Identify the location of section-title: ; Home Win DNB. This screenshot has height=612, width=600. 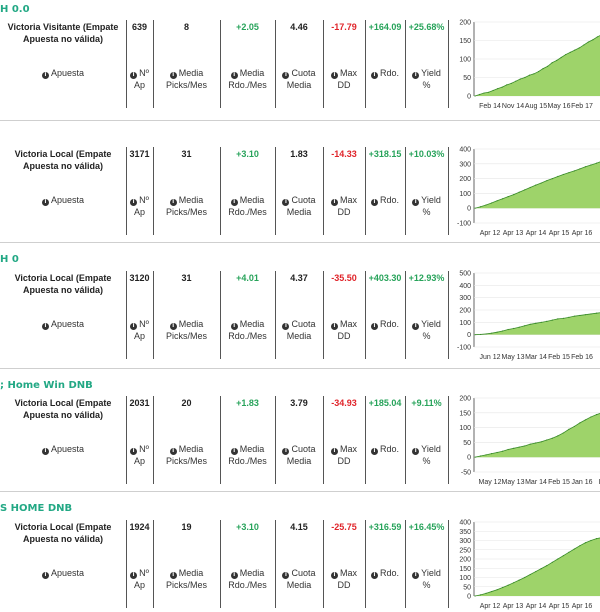
(46, 385).